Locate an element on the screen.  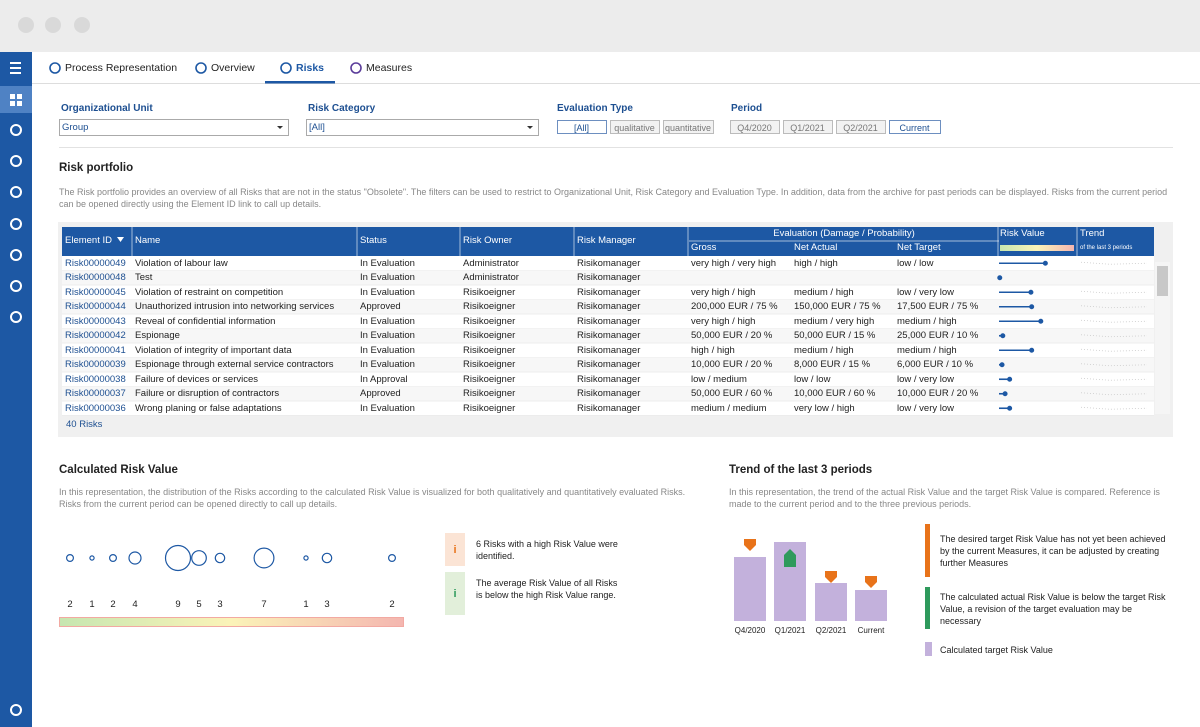
filter-option: Current is located at coordinates (914, 128).